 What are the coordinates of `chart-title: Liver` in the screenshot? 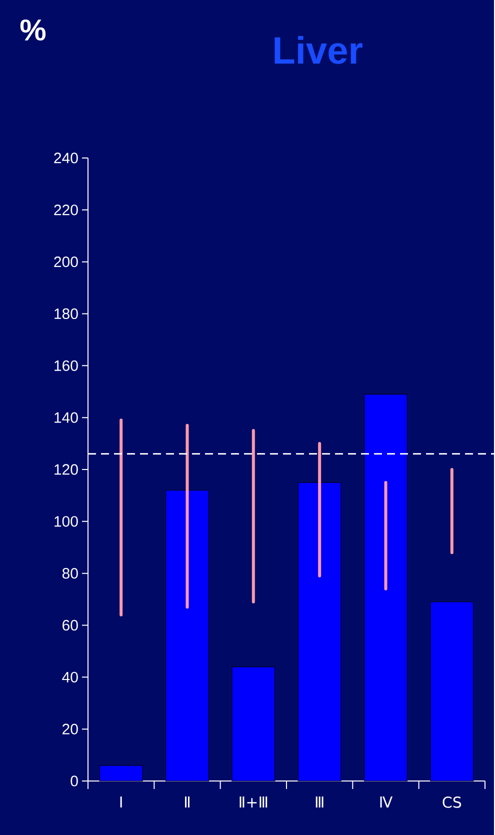 It's located at (318, 50).